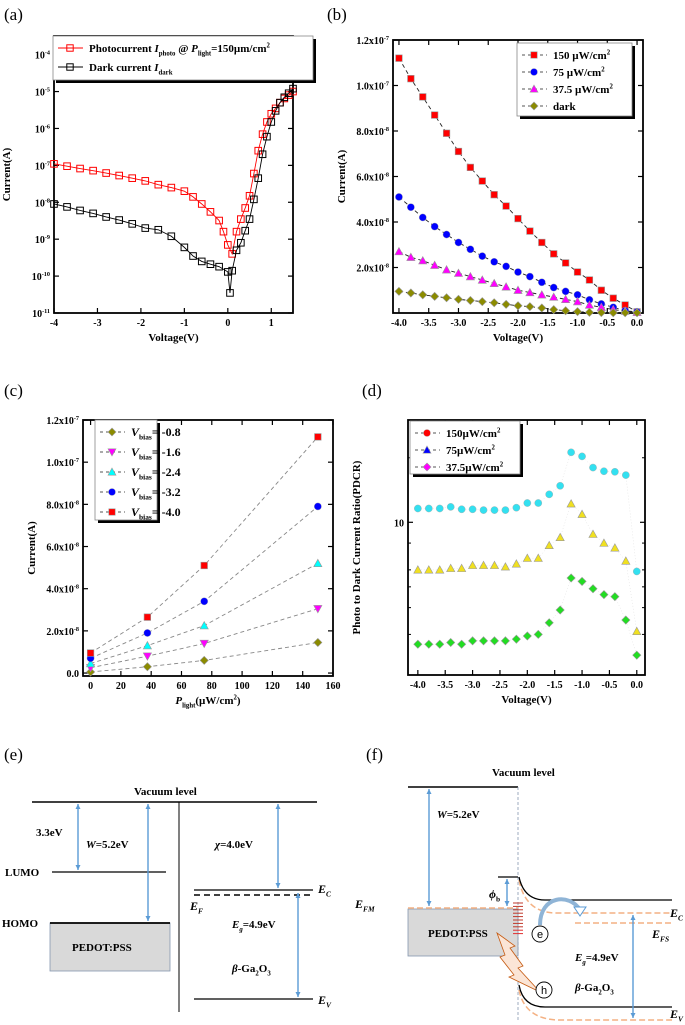 This screenshot has width=685, height=1025. Describe the element at coordinates (156, 493) in the screenshot. I see `legend-label: Vbias= -3.2` at that location.